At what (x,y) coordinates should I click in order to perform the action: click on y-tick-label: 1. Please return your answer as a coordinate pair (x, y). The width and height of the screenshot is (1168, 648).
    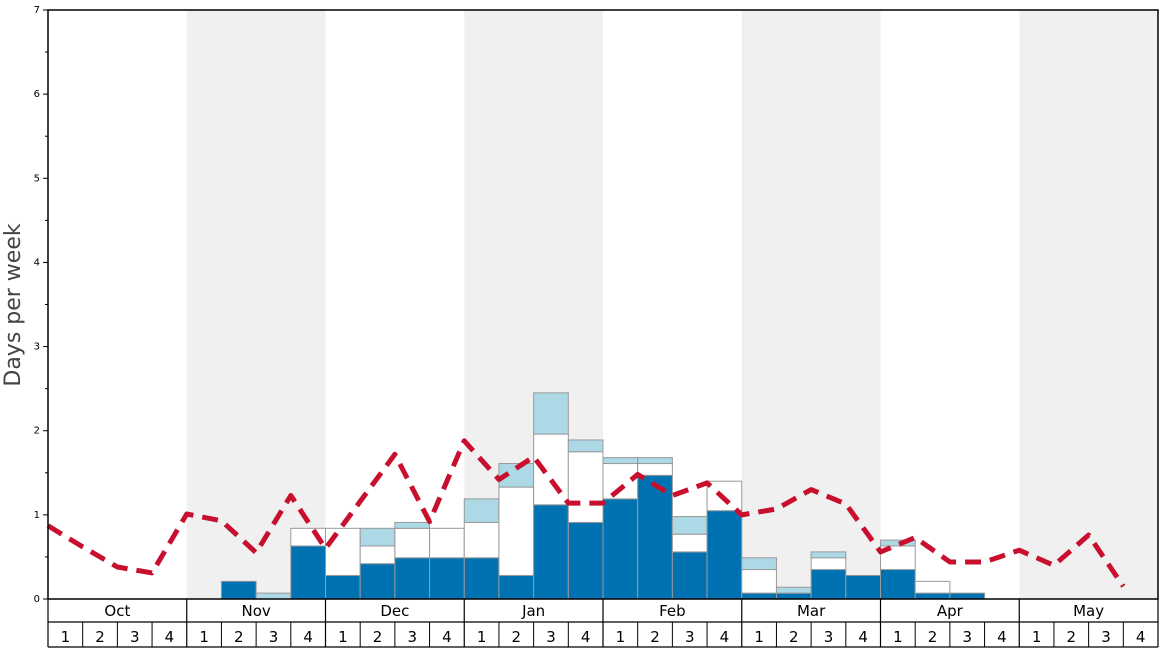
    Looking at the image, I should click on (37, 515).